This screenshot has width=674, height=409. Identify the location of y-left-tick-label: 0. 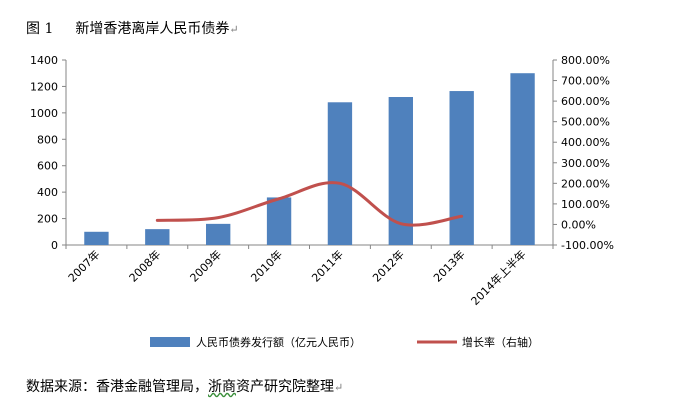
(54, 245).